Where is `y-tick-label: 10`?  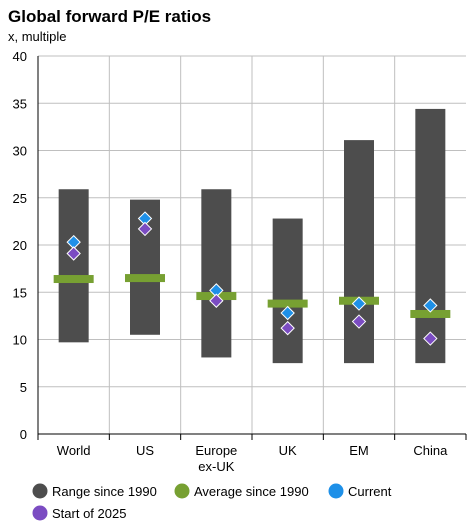 y-tick-label: 10 is located at coordinates (20, 340).